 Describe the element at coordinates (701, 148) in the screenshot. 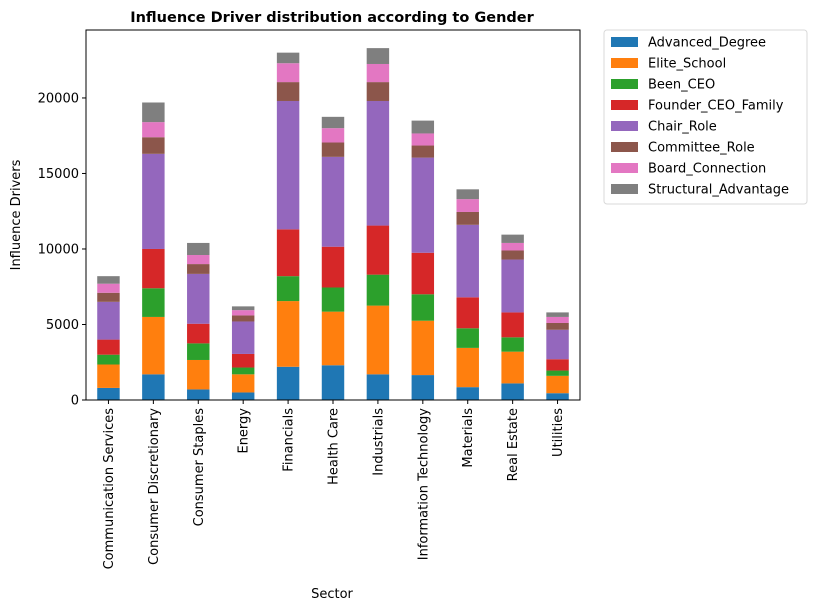

I see `legend-label: Committee_Role` at that location.